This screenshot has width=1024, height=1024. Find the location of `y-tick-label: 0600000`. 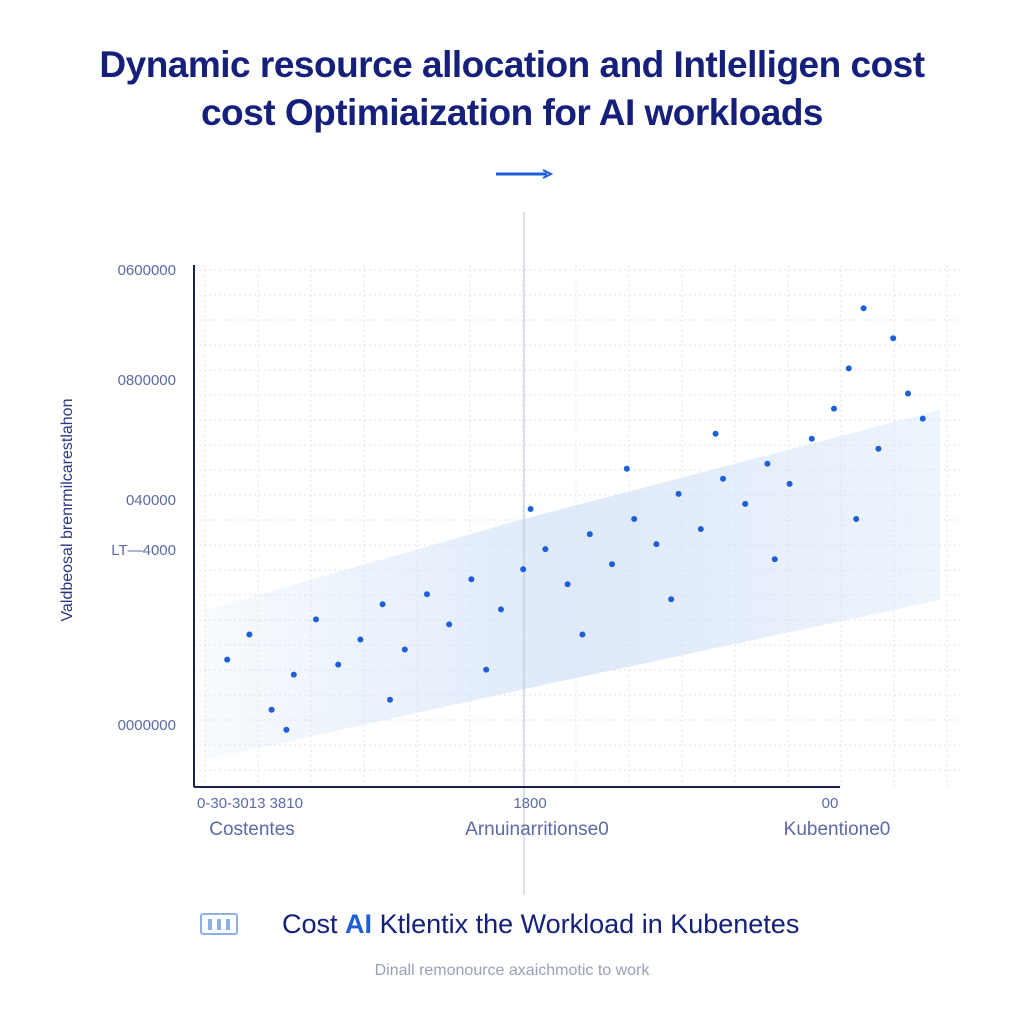

y-tick-label: 0600000 is located at coordinates (147, 270).